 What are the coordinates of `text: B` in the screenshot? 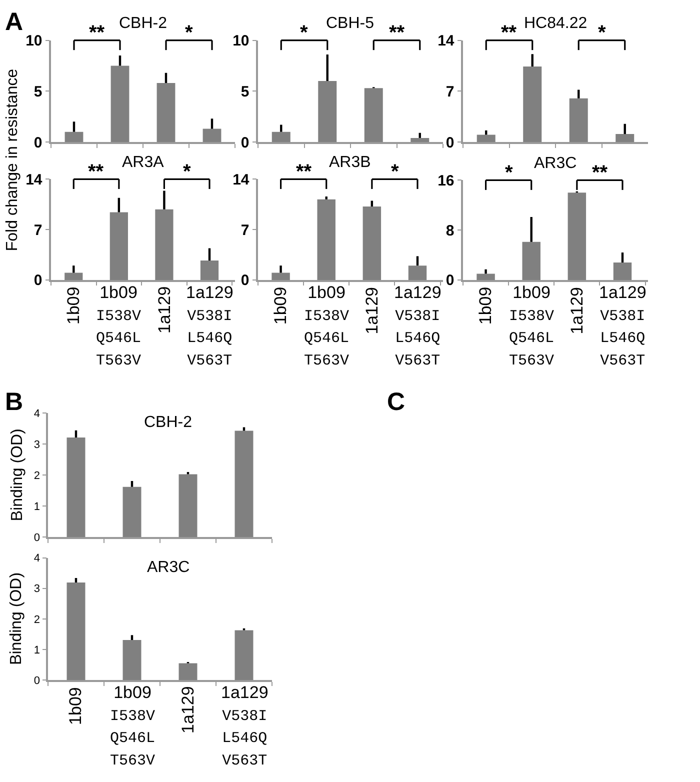 It's located at (14, 402).